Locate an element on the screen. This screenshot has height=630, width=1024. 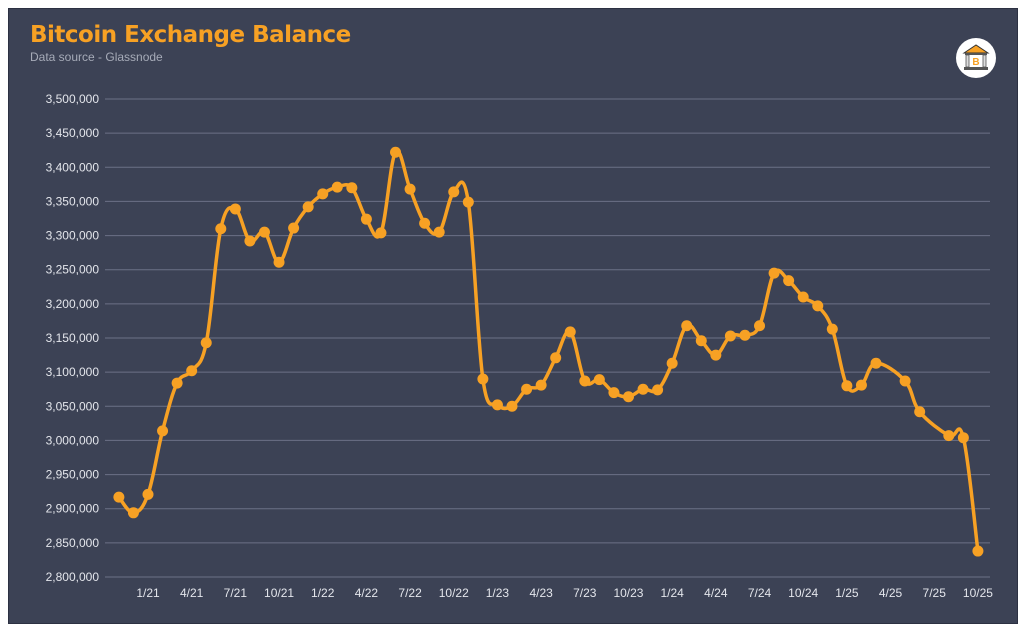
y-tick-label: 2,800,000 is located at coordinates (73, 577).